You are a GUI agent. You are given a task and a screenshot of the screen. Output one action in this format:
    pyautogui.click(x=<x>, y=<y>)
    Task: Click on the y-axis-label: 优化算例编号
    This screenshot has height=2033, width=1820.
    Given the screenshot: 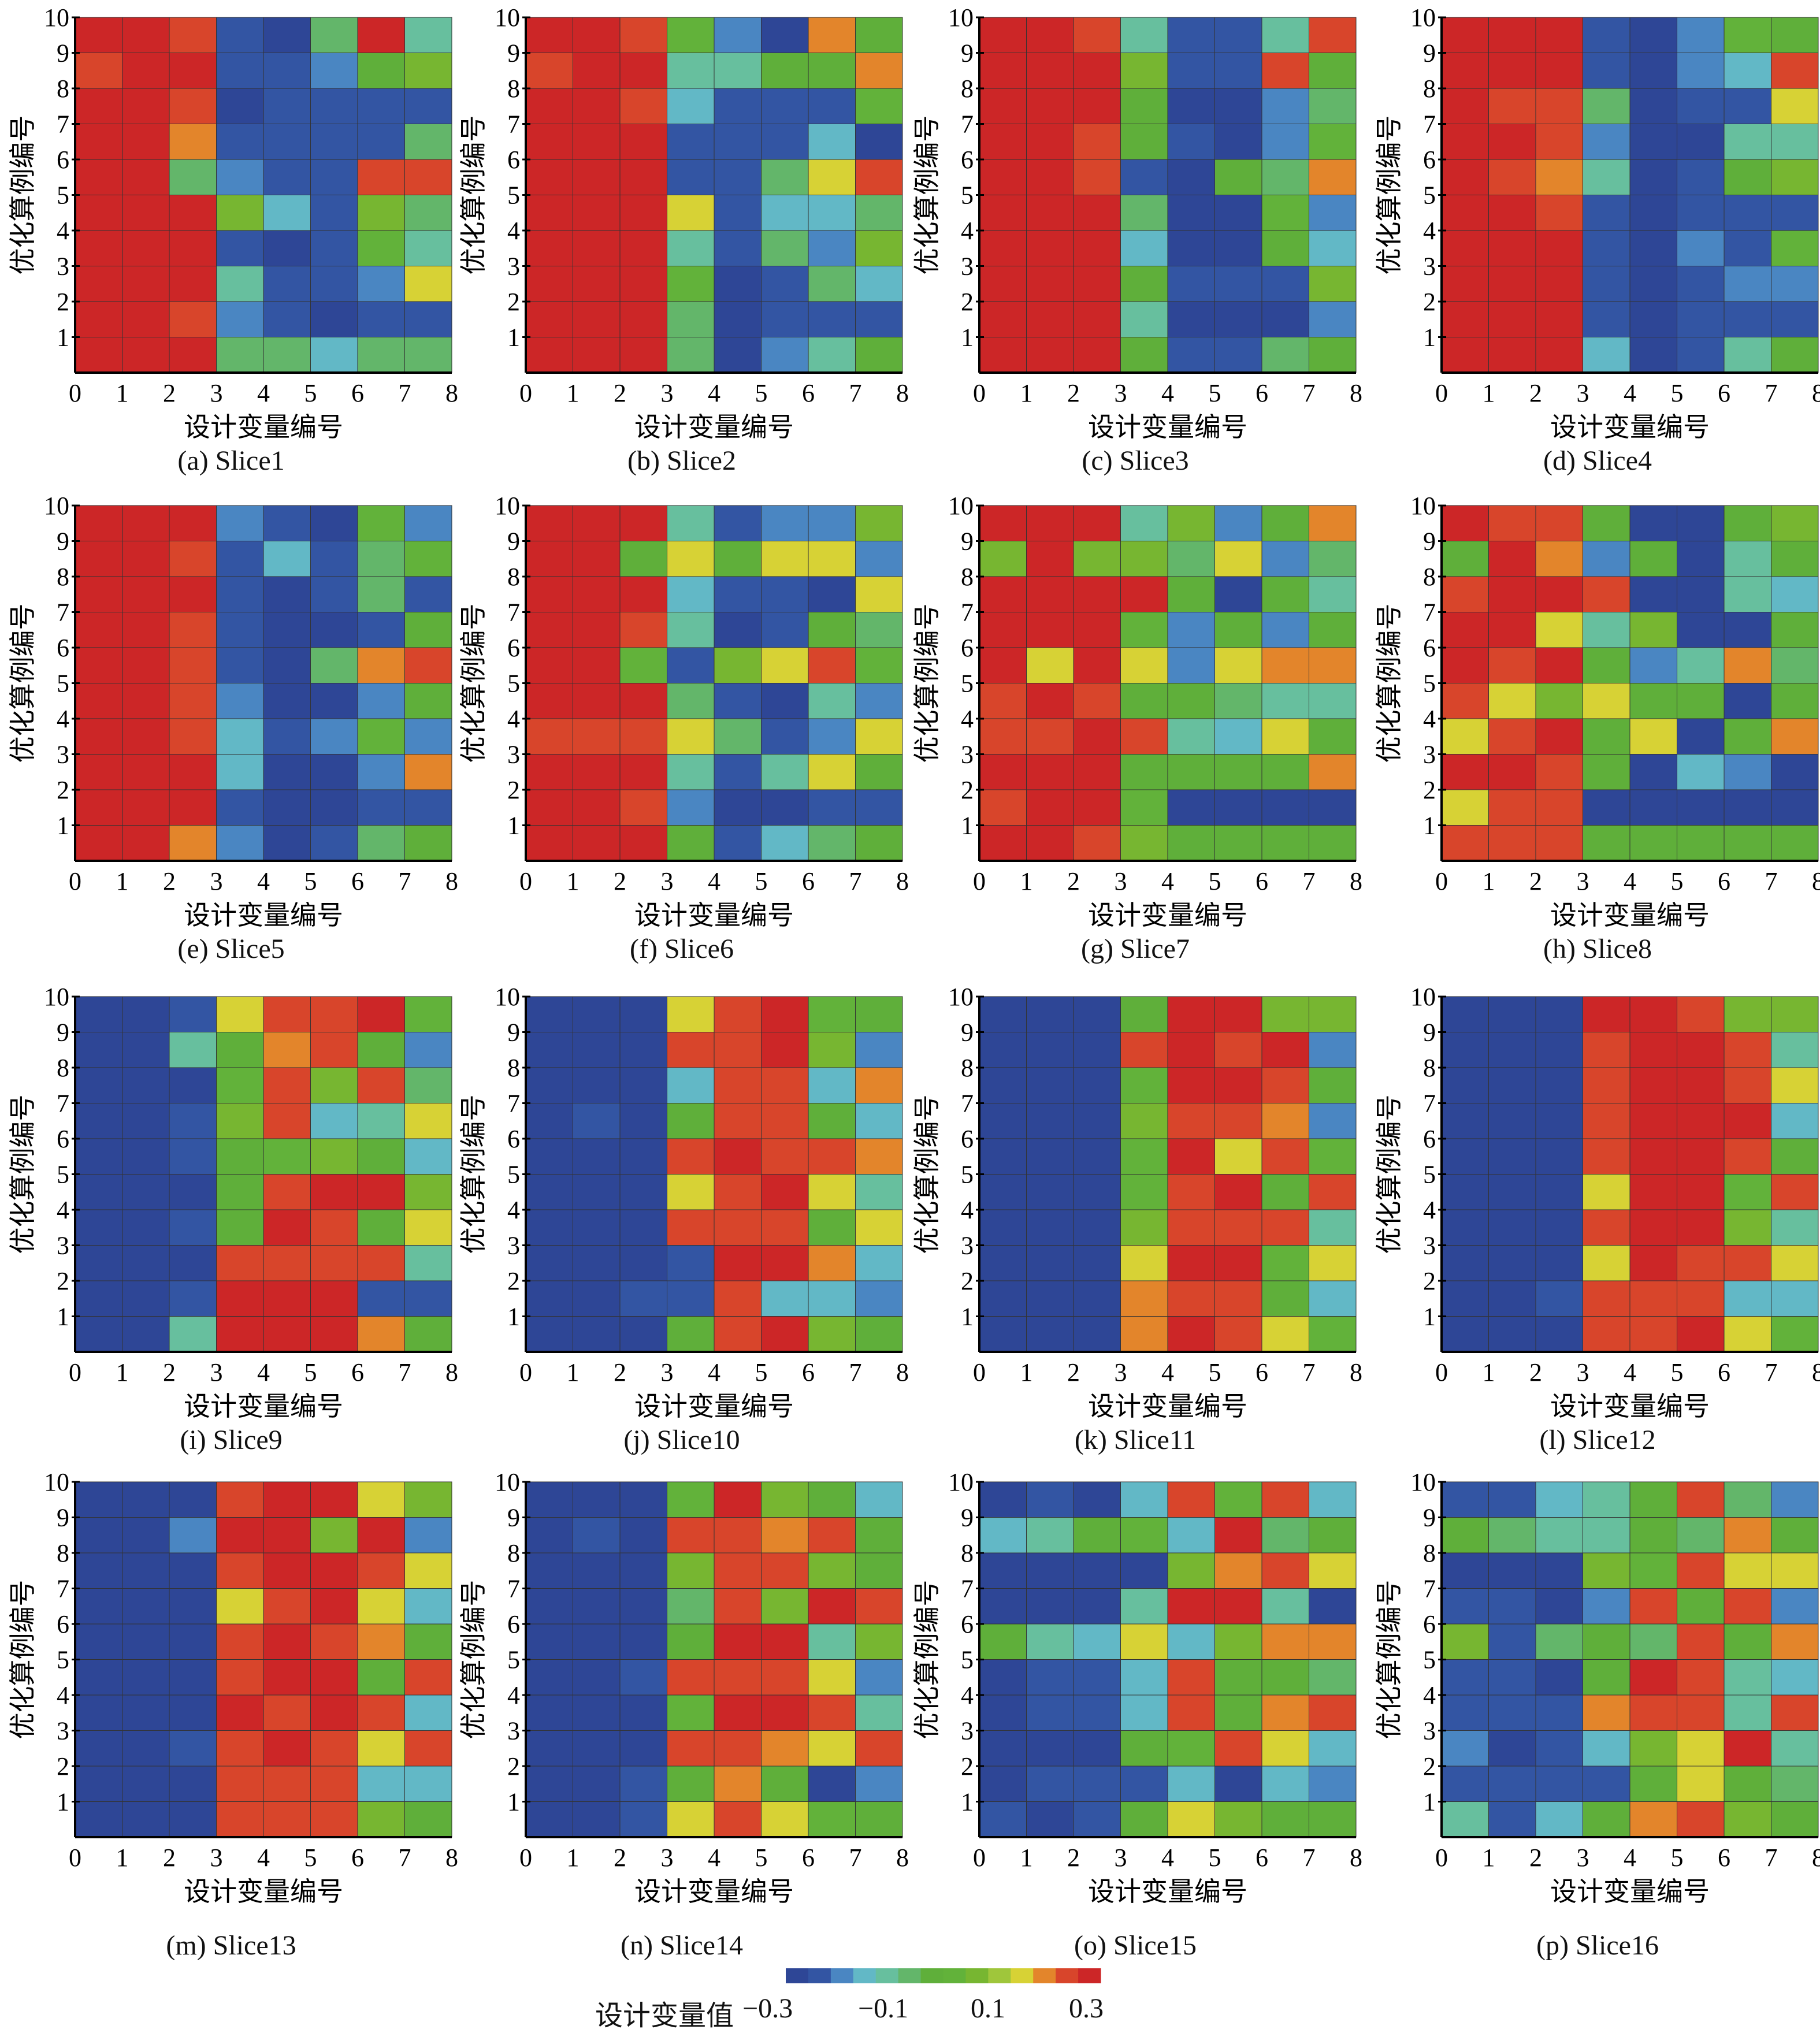 What is the action you would take?
    pyautogui.click(x=927, y=1174)
    